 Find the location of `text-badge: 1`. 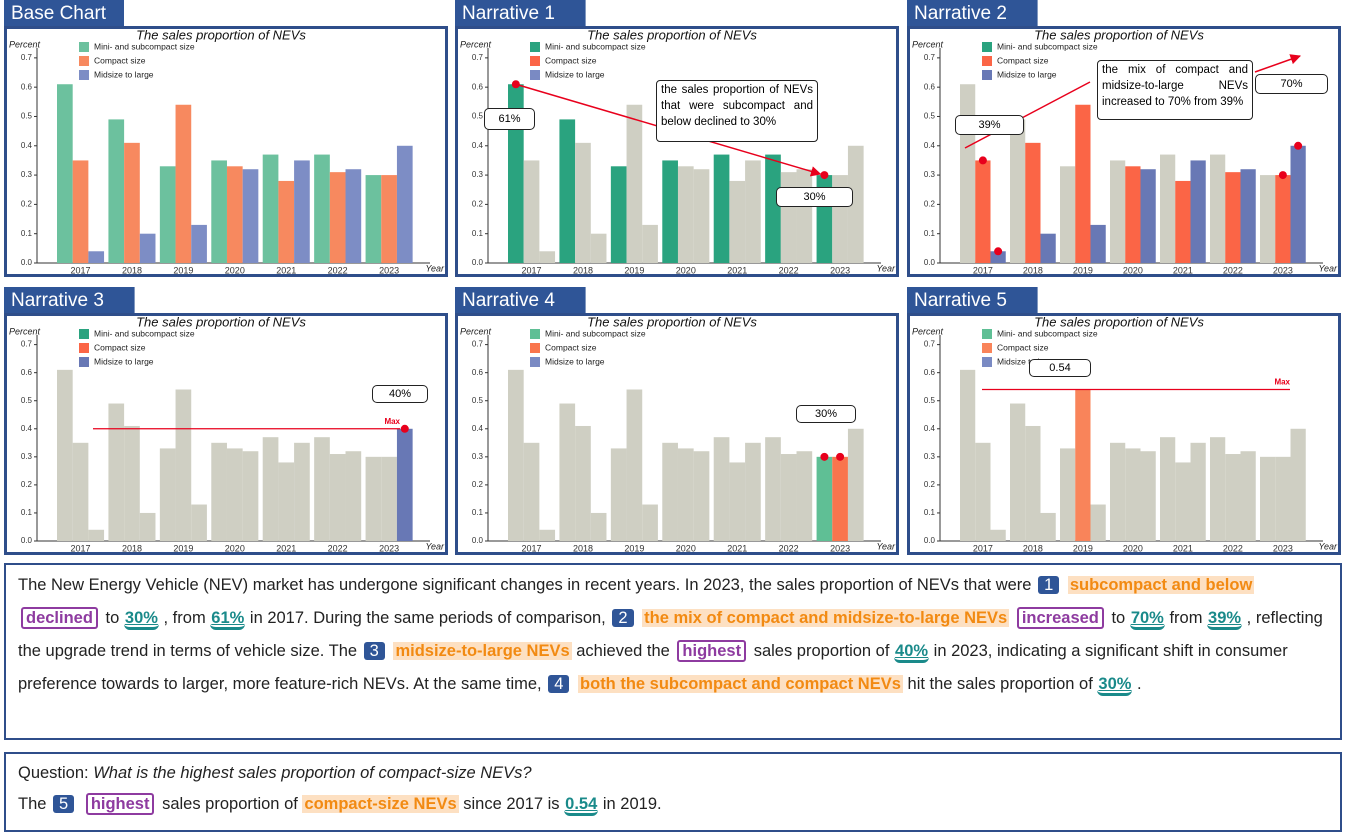

text-badge: 1 is located at coordinates (1049, 585).